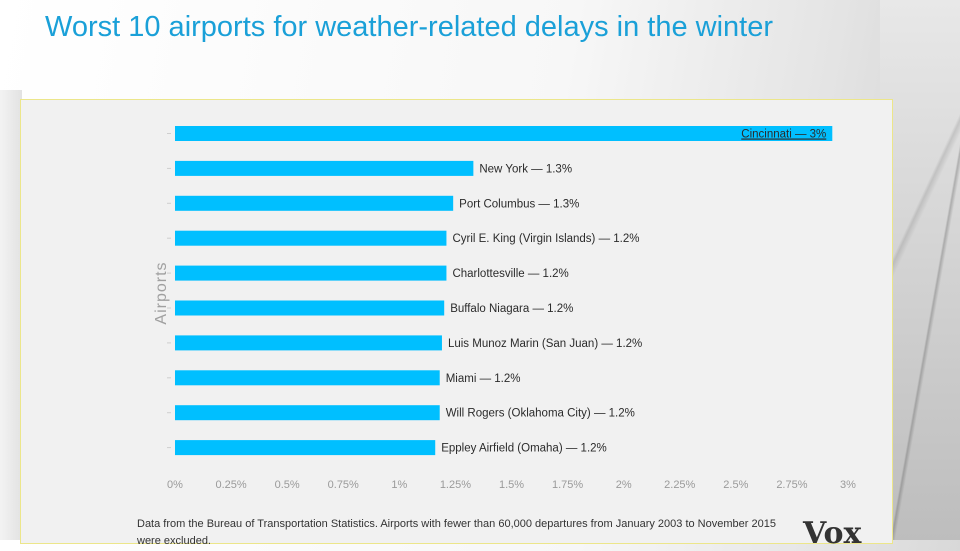 The height and width of the screenshot is (551, 960). Describe the element at coordinates (287, 485) in the screenshot. I see `x-tick-label: 0.5%` at that location.